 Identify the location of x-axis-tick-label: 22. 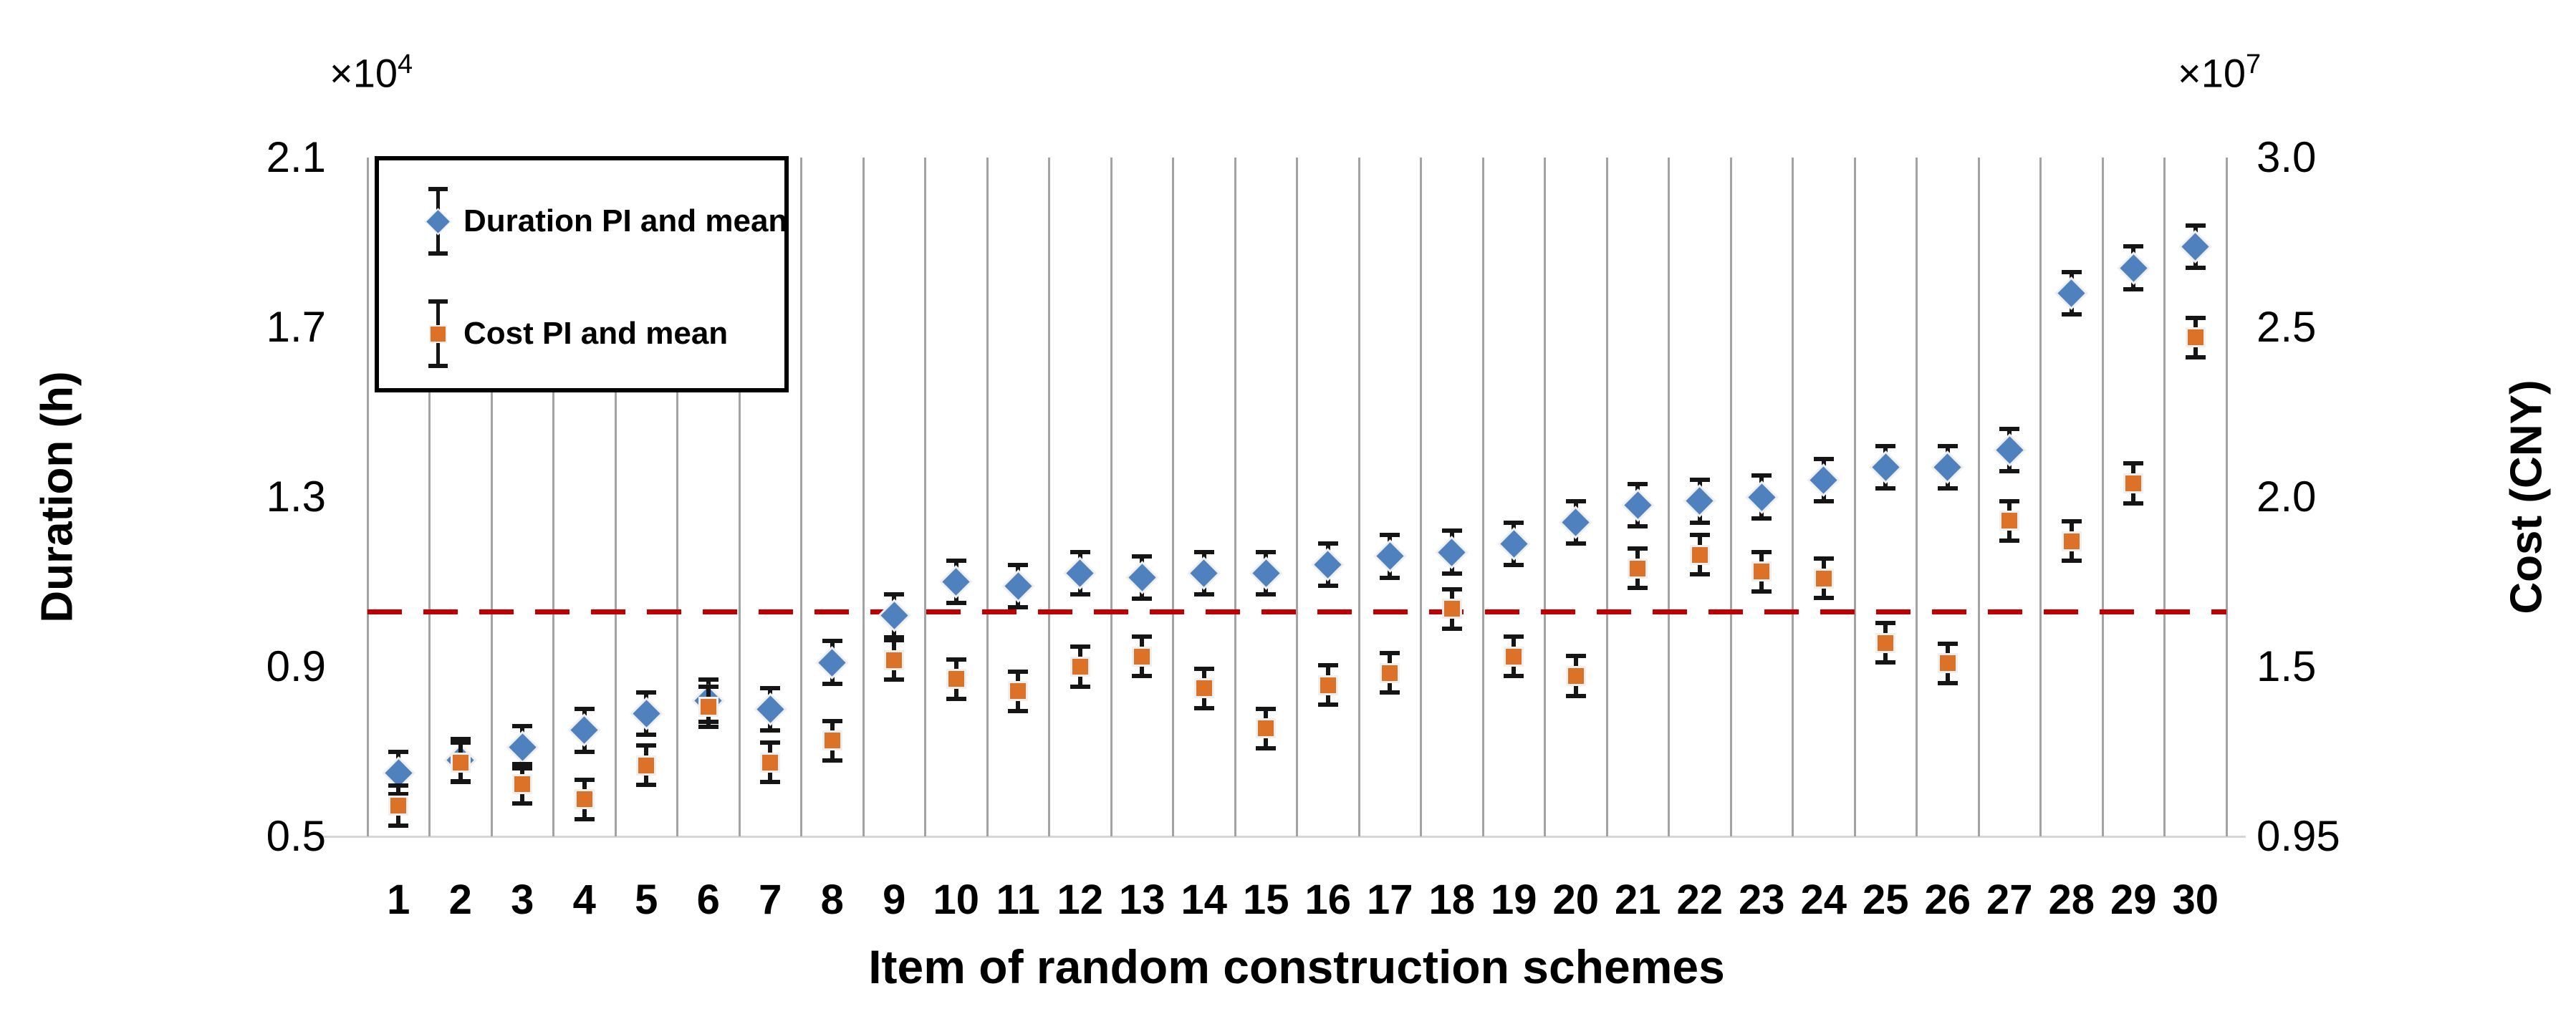
(1700, 900).